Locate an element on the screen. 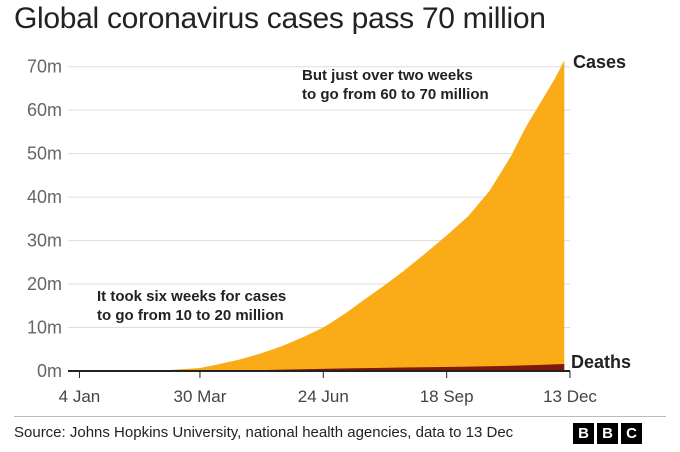 Image resolution: width=680 pixels, height=452 pixels. bbc-logo: B B C is located at coordinates (607, 433).